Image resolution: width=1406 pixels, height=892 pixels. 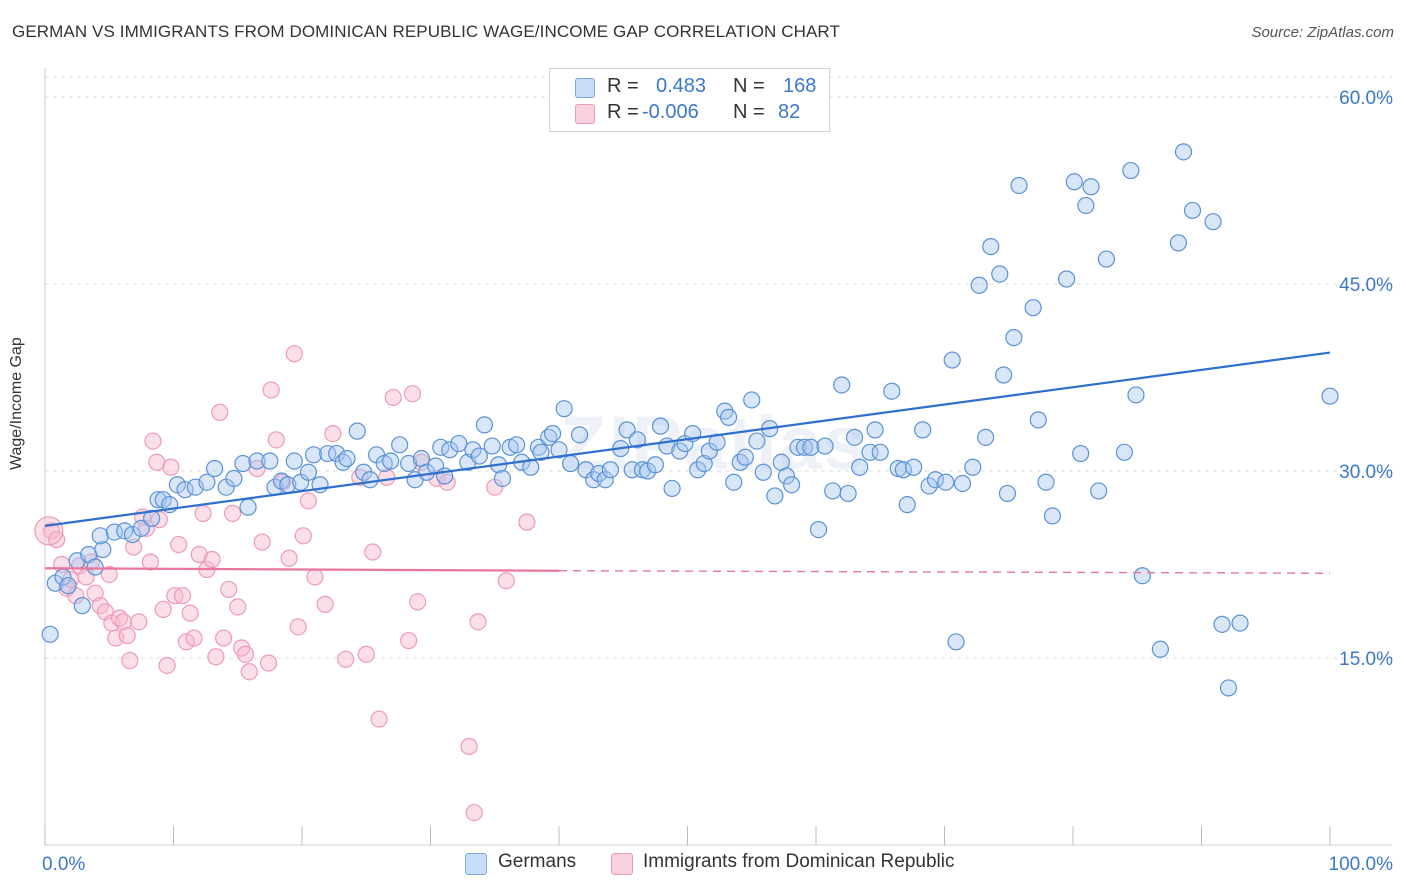 What do you see at coordinates (622, 864) in the screenshot?
I see `bottom-legend-swatch-dominican` at bounding box center [622, 864].